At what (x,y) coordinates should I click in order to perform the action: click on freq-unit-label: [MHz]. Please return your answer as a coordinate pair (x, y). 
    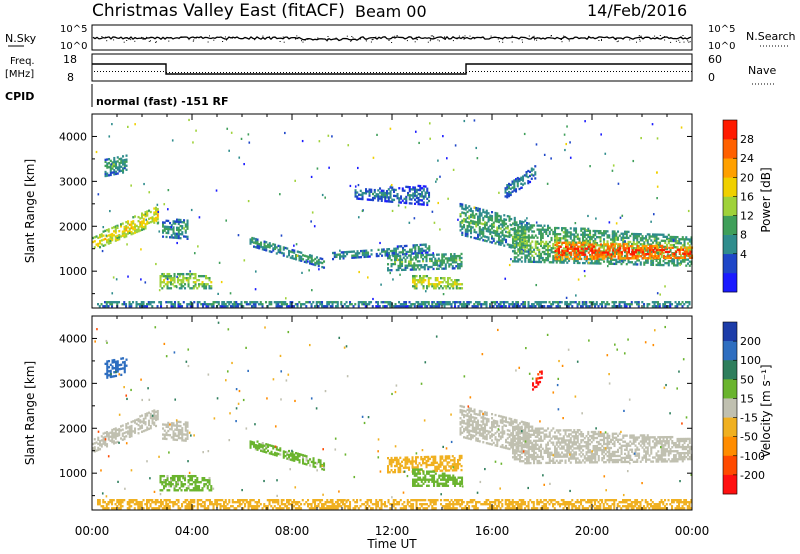
    Looking at the image, I should click on (19, 74).